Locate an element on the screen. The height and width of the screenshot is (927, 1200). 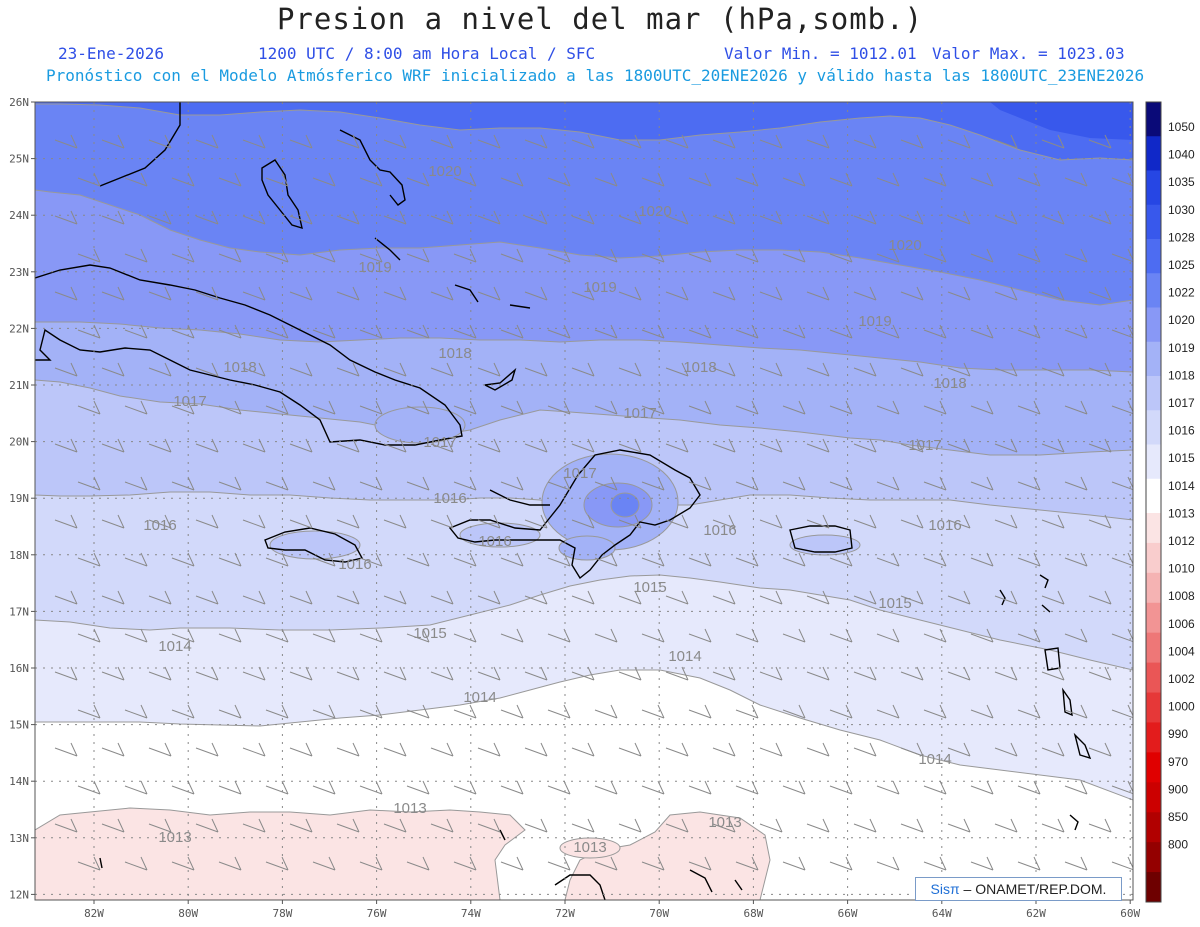
lat-label: 25N is located at coordinates (19, 159).